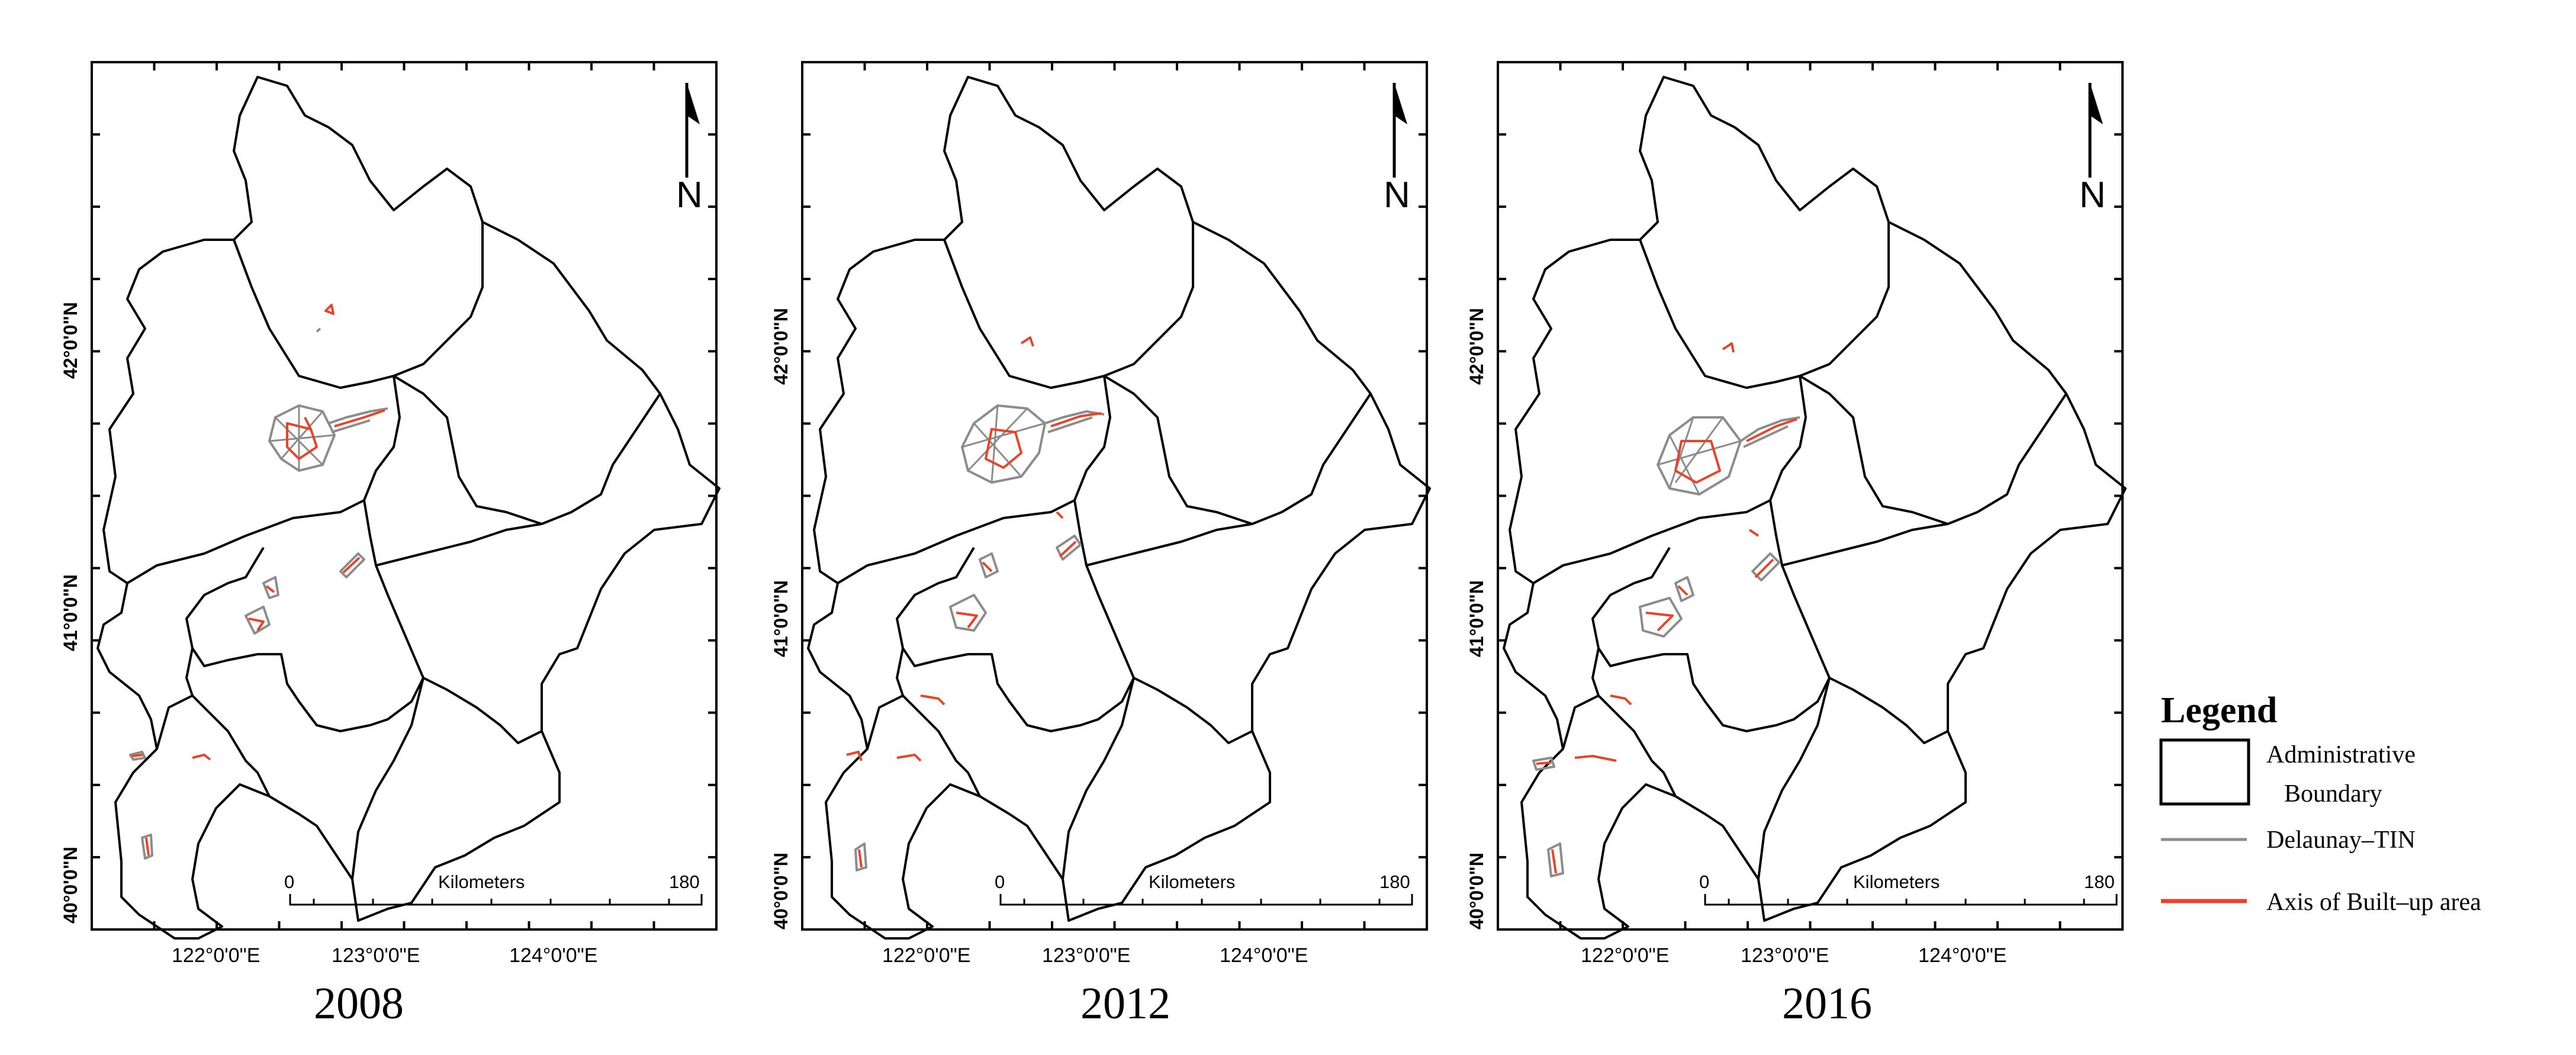  What do you see at coordinates (2204, 772) in the screenshot?
I see `legend-swatch-boundary` at bounding box center [2204, 772].